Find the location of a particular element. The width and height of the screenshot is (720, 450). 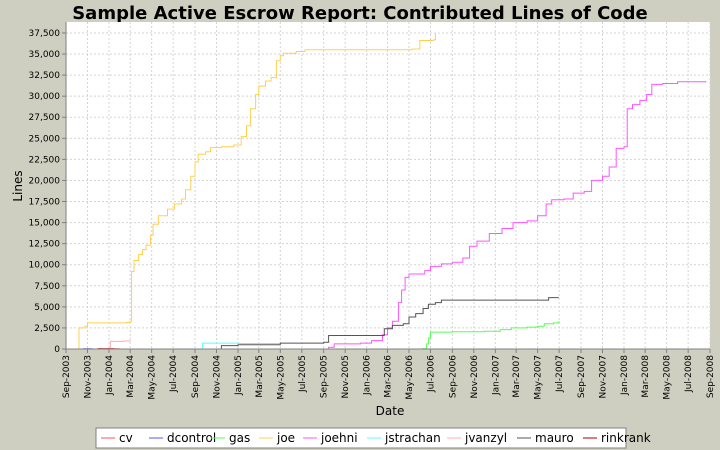

legend-label-joe: joe is located at coordinates (285, 438).